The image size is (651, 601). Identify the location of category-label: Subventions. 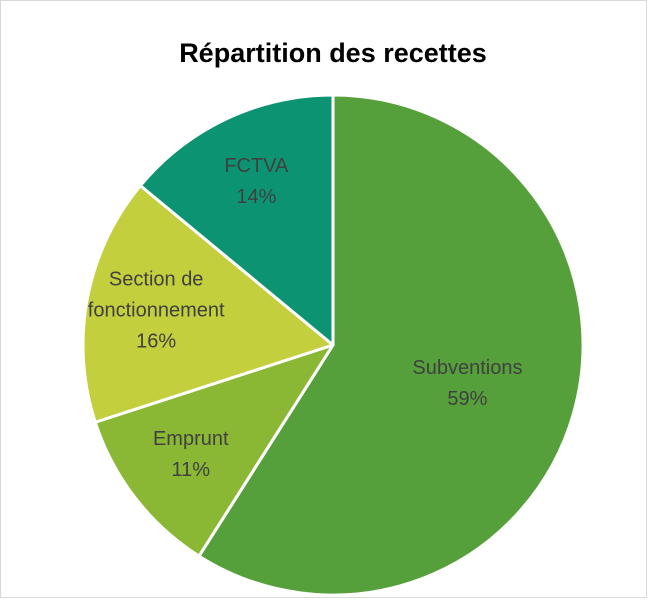
(467, 368).